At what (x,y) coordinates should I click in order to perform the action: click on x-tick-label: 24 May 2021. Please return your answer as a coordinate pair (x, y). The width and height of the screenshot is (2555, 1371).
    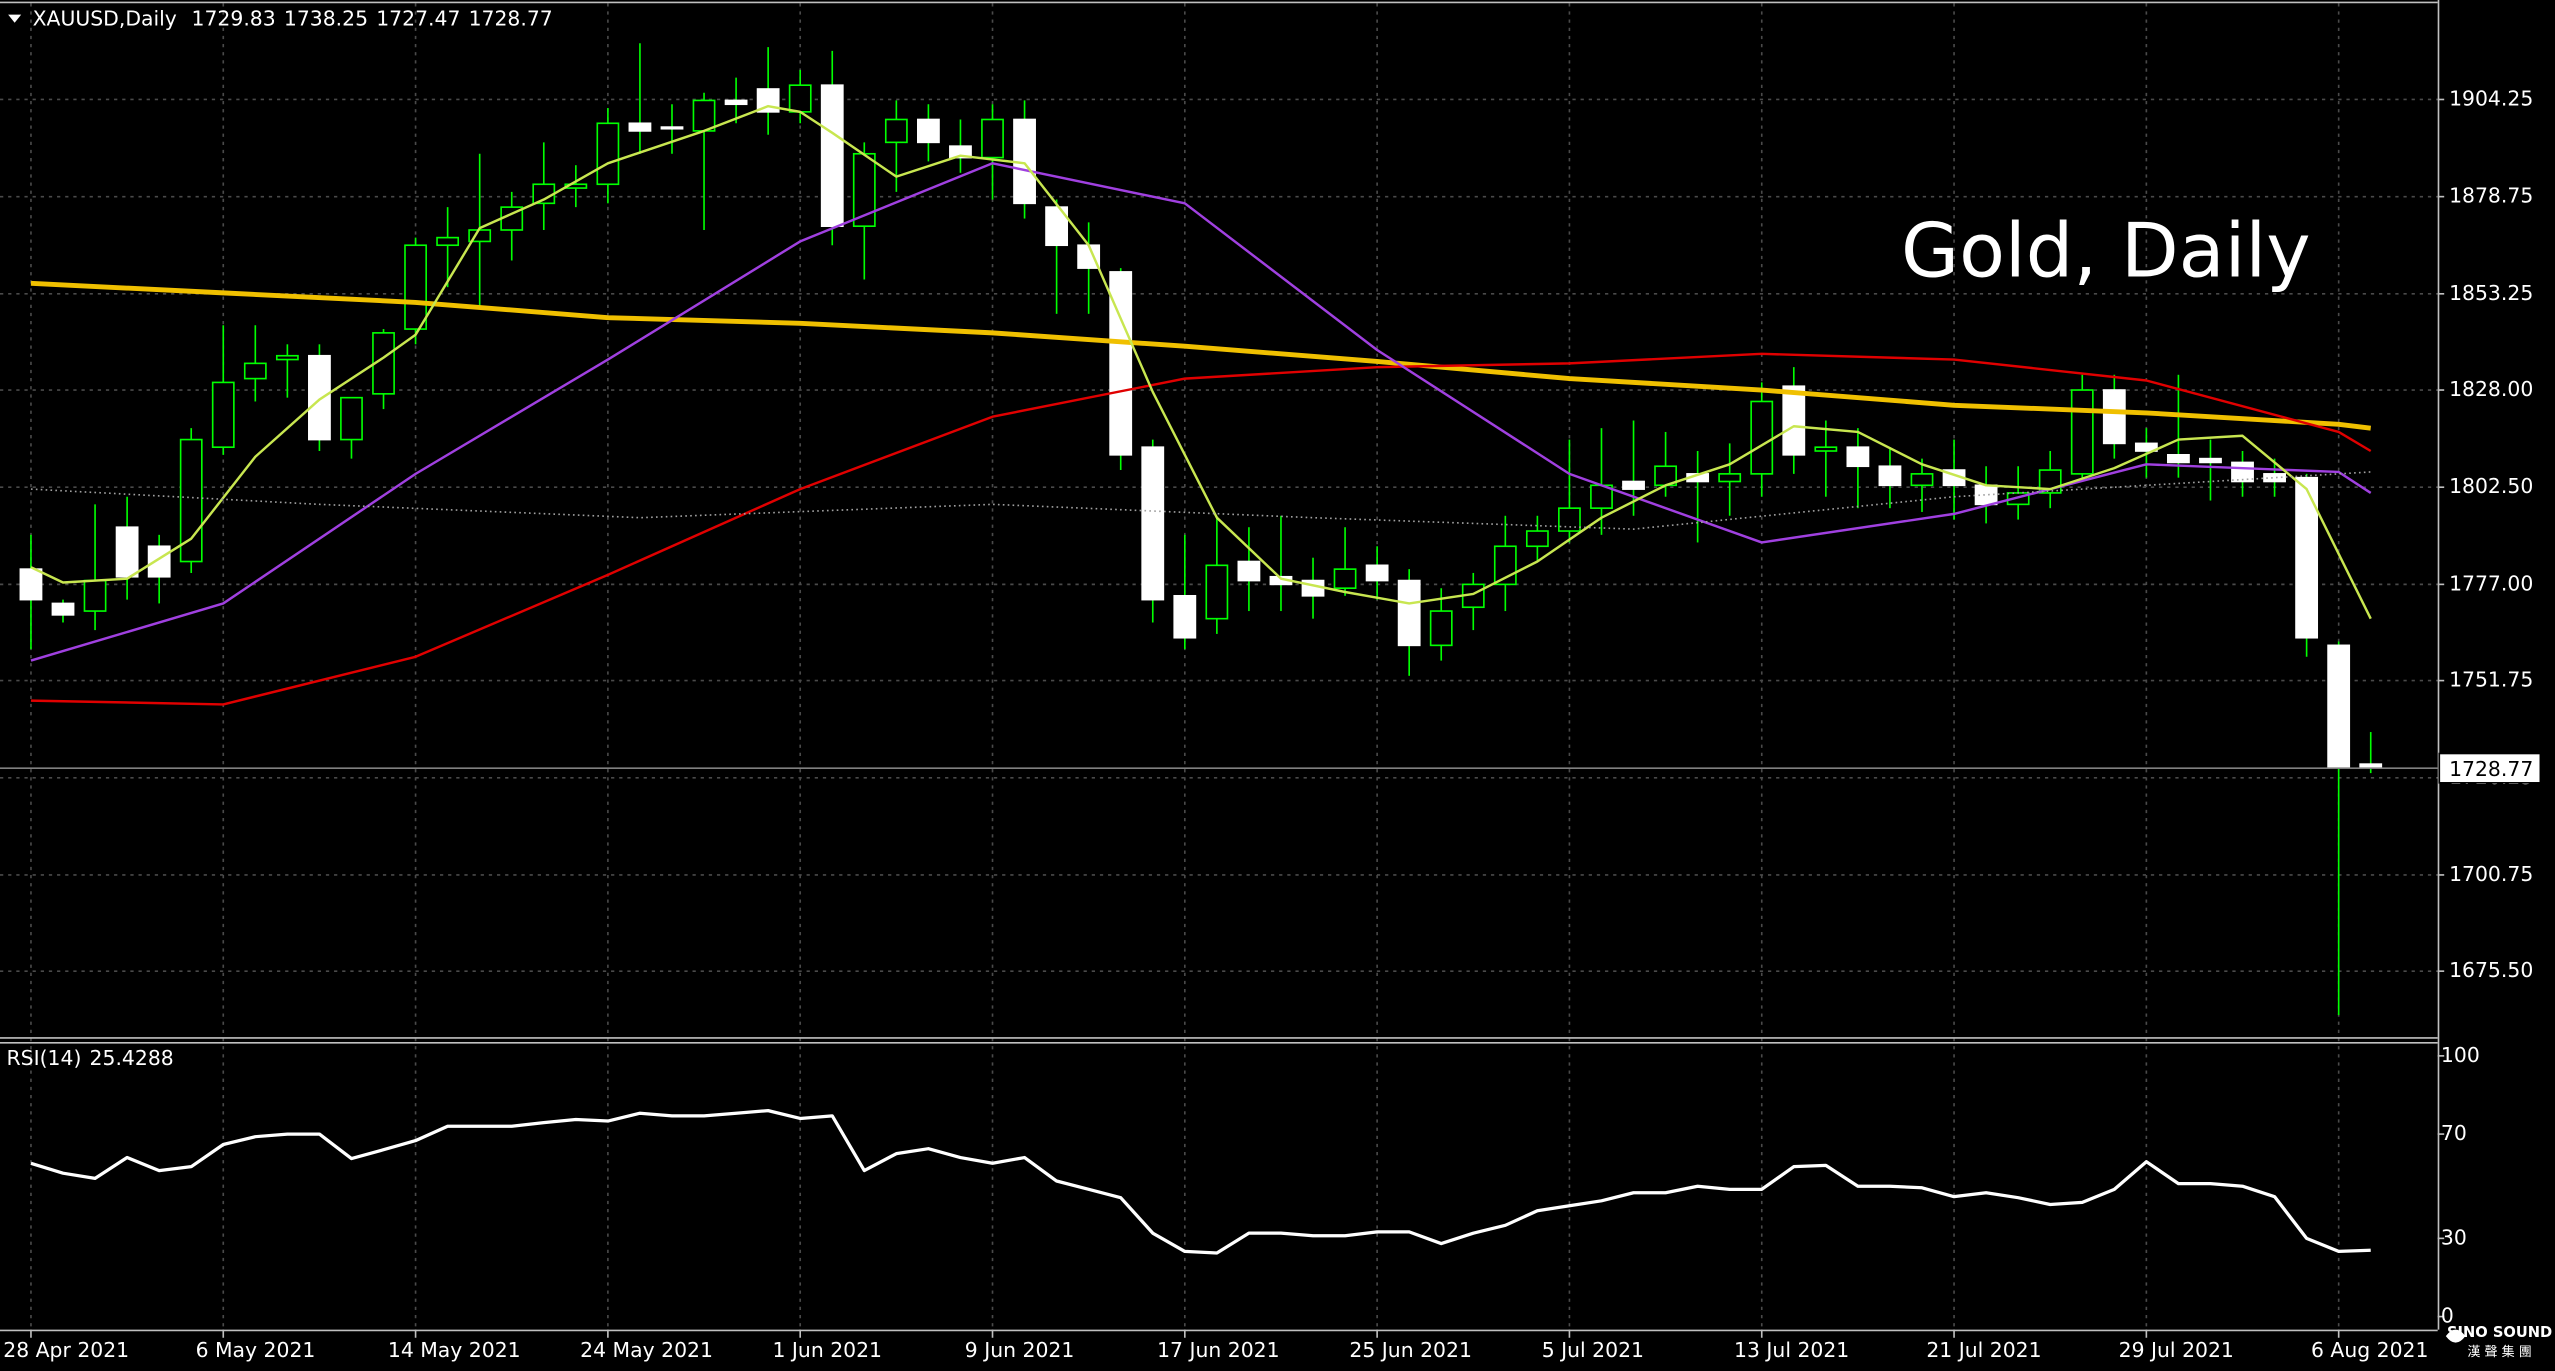
    Looking at the image, I should click on (646, 1350).